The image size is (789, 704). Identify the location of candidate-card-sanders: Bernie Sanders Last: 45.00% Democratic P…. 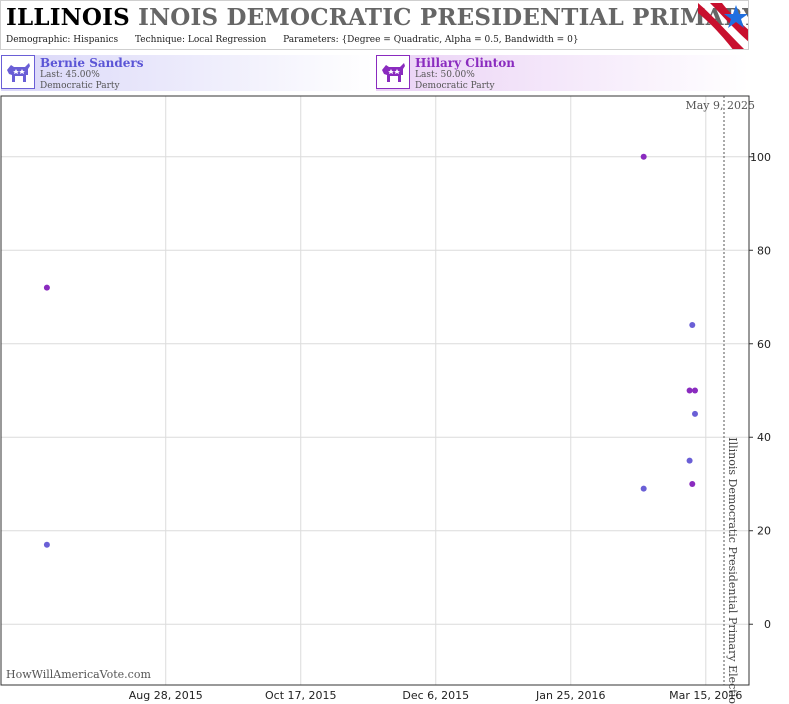
(187, 73).